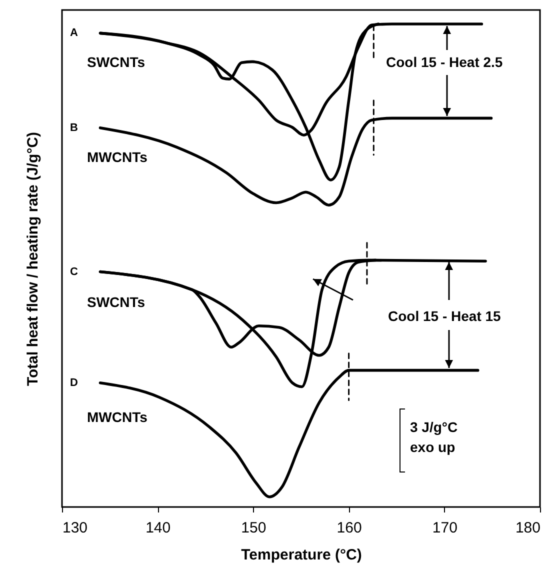 The width and height of the screenshot is (548, 584). I want to click on x-axis-title: Temperature (°C), so click(301, 555).